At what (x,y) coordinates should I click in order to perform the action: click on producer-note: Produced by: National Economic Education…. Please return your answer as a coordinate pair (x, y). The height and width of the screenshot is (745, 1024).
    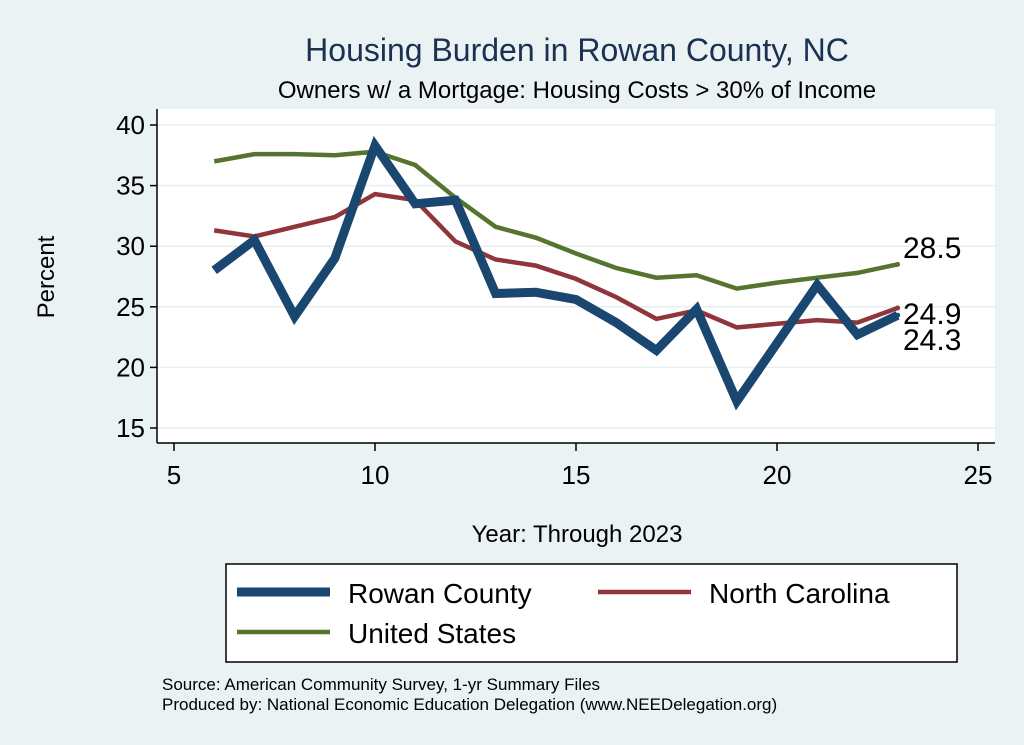
    Looking at the image, I should click on (469, 704).